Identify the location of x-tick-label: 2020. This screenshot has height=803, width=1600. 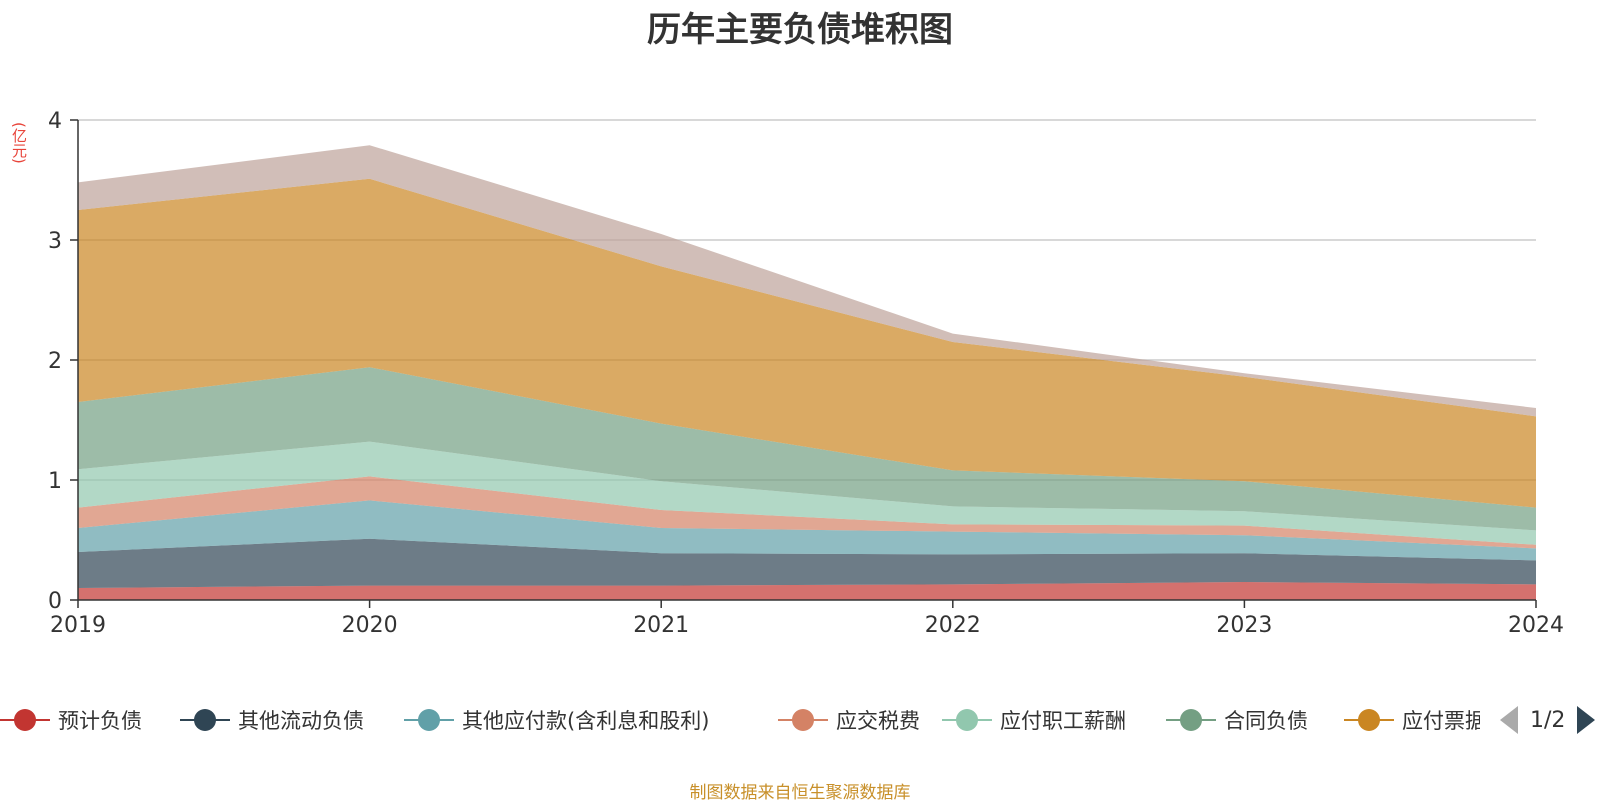
(370, 625).